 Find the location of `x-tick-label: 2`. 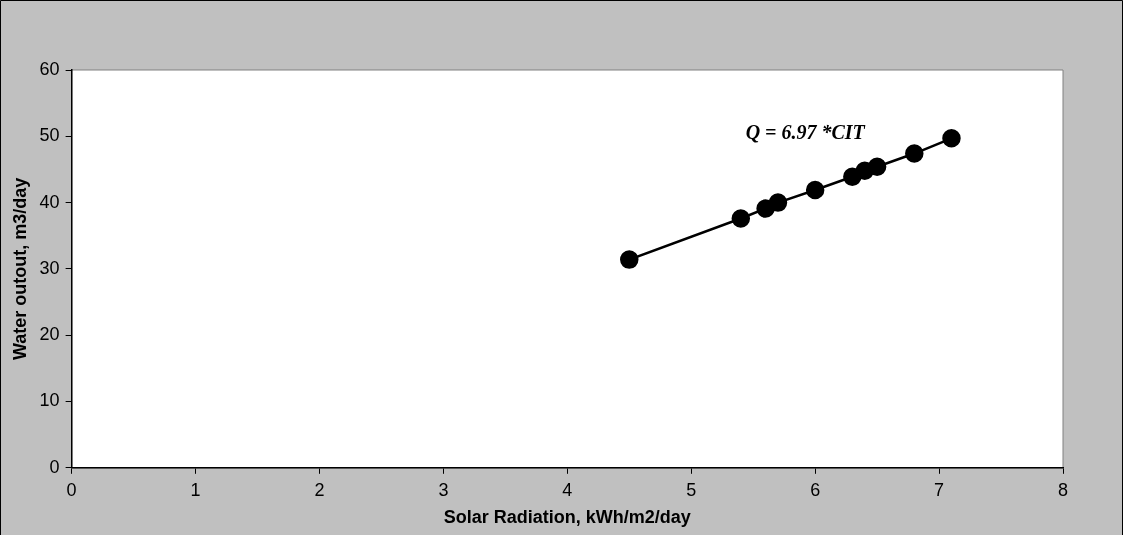

x-tick-label: 2 is located at coordinates (319, 489).